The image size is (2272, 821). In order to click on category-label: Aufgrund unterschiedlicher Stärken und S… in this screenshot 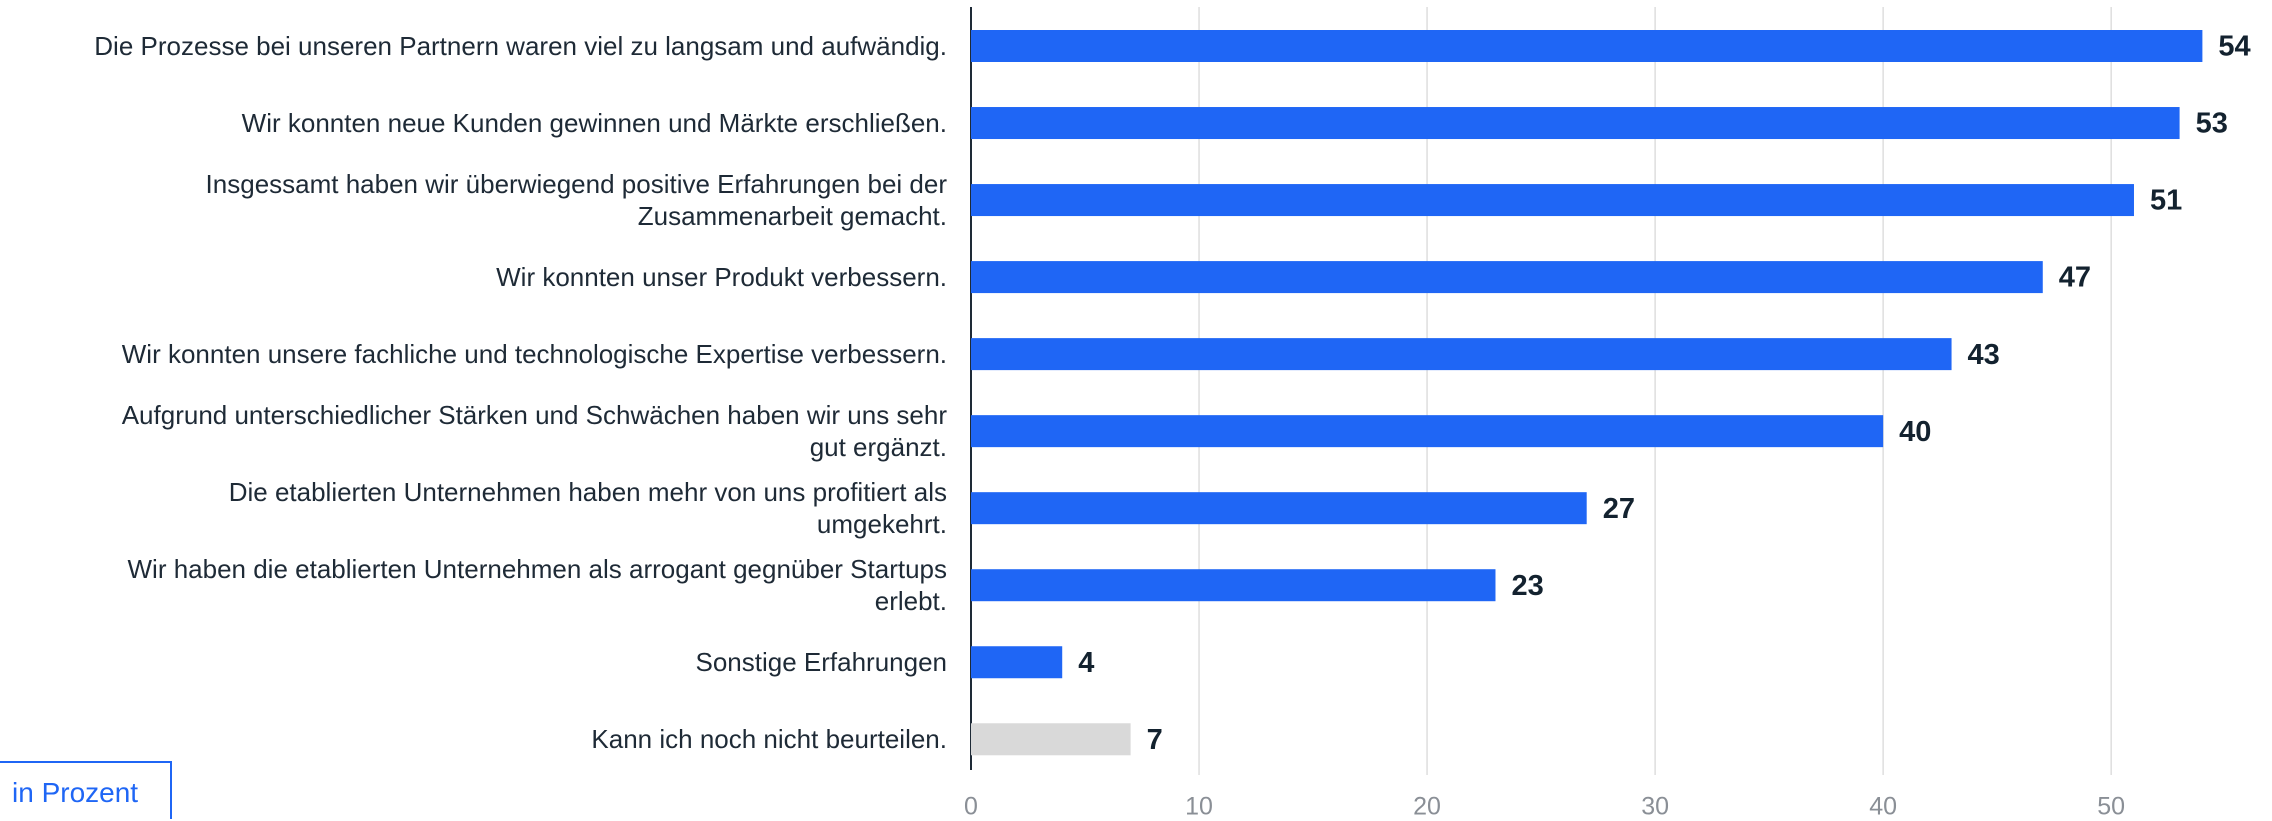, I will do `click(534, 431)`.